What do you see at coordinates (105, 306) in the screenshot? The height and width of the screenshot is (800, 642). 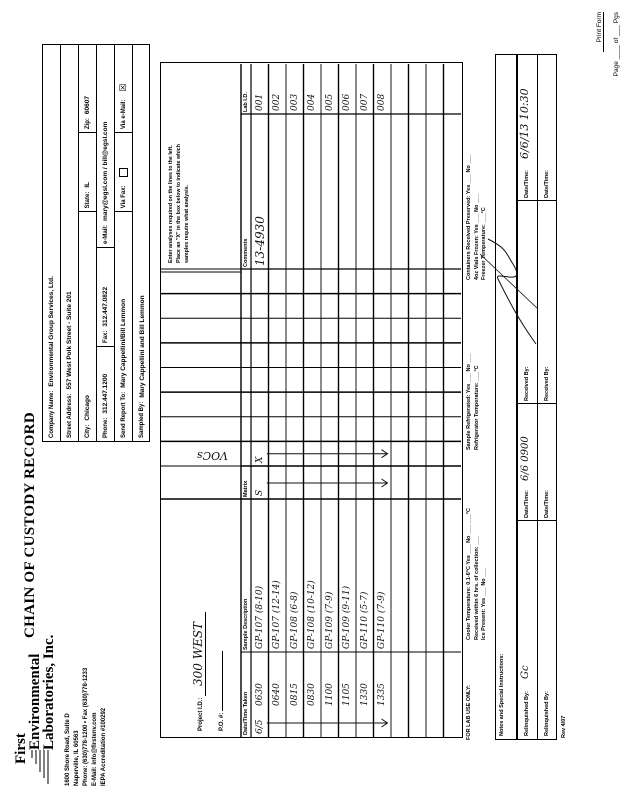 I see `fax-field: 312.447.0822` at bounding box center [105, 306].